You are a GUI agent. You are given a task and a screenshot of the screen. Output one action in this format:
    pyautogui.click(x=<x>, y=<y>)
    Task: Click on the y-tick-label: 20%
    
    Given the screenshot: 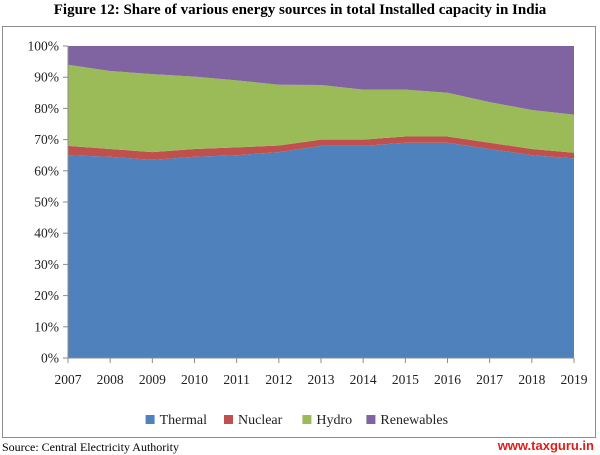 What is the action you would take?
    pyautogui.click(x=46, y=295)
    